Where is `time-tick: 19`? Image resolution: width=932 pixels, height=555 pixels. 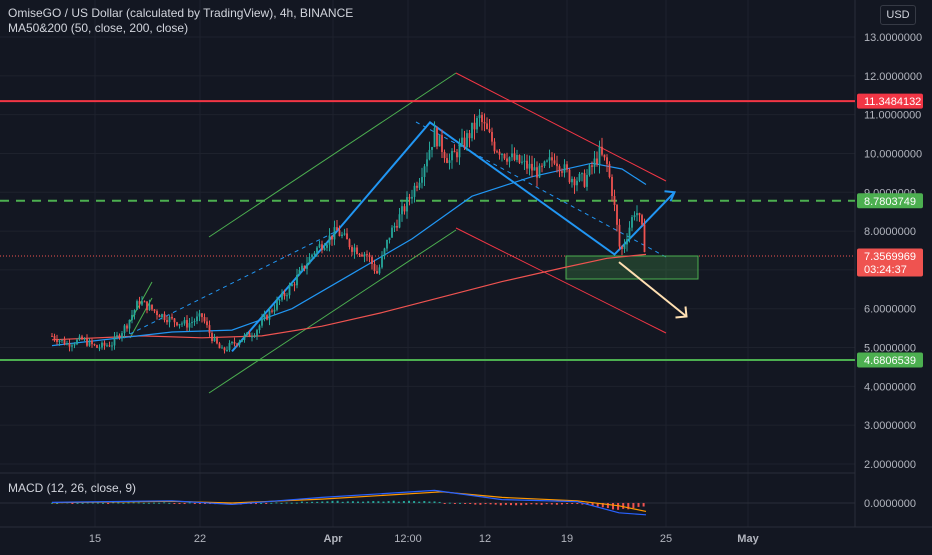 time-tick: 19 is located at coordinates (567, 539).